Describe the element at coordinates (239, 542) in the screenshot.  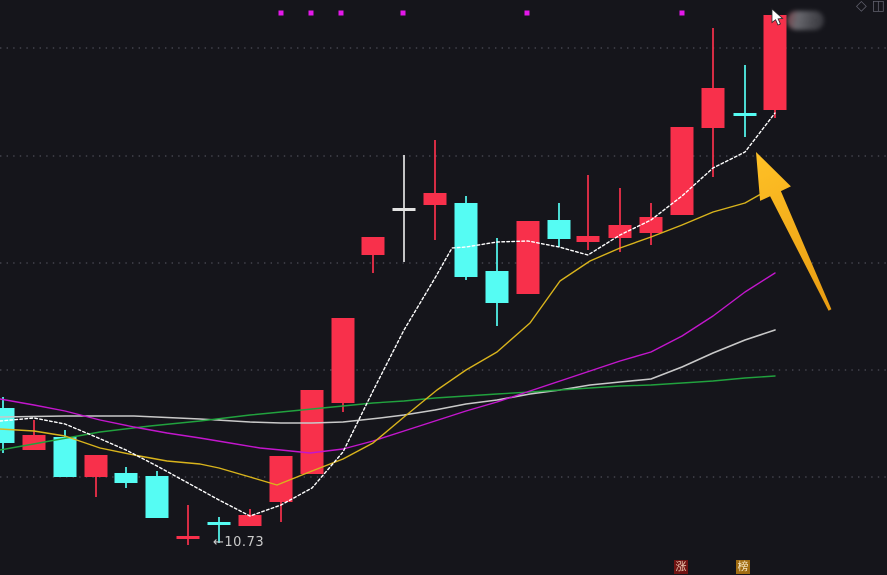
I see `low-price-label: ←10.73` at that location.